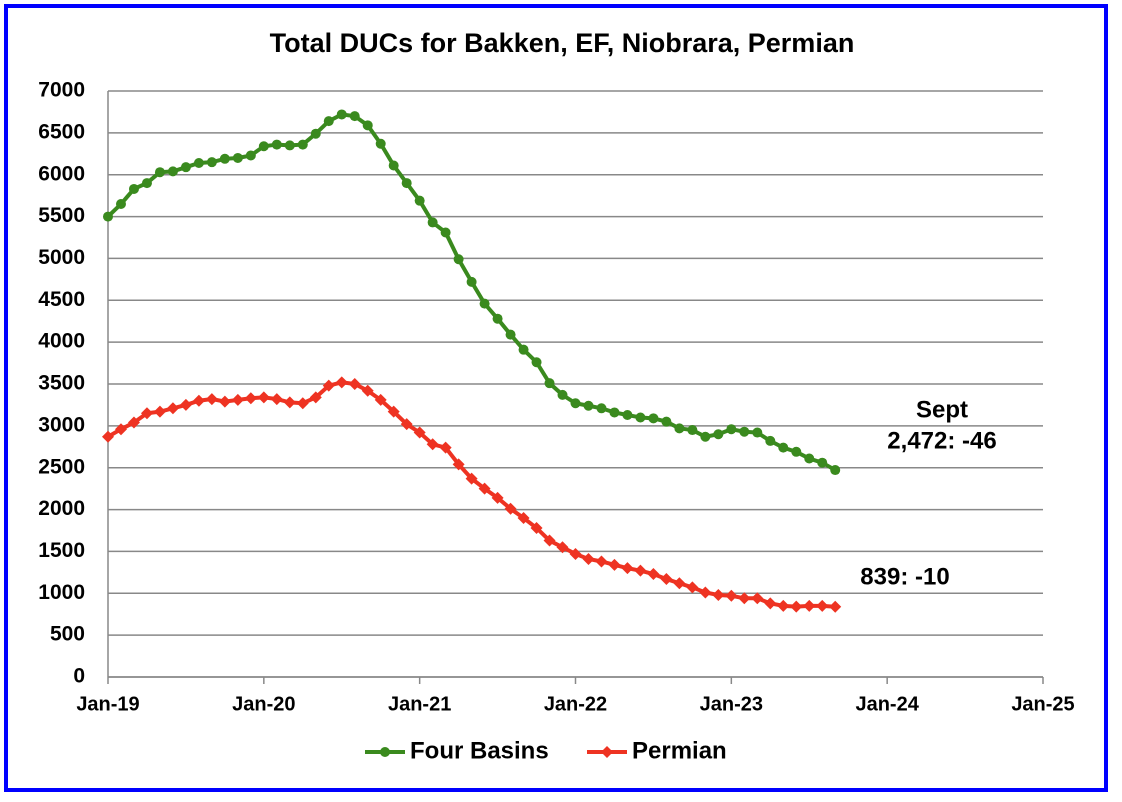  What do you see at coordinates (263, 704) in the screenshot?
I see `x-tick-label: Jan-20` at bounding box center [263, 704].